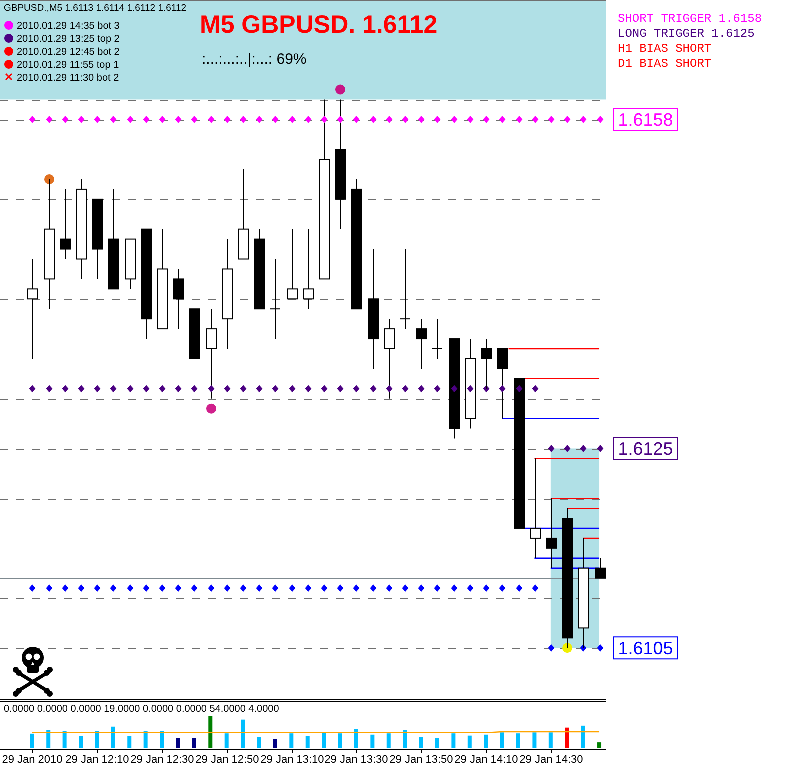  I want to click on text: :...:...:..|:...: 69%, so click(254, 59).